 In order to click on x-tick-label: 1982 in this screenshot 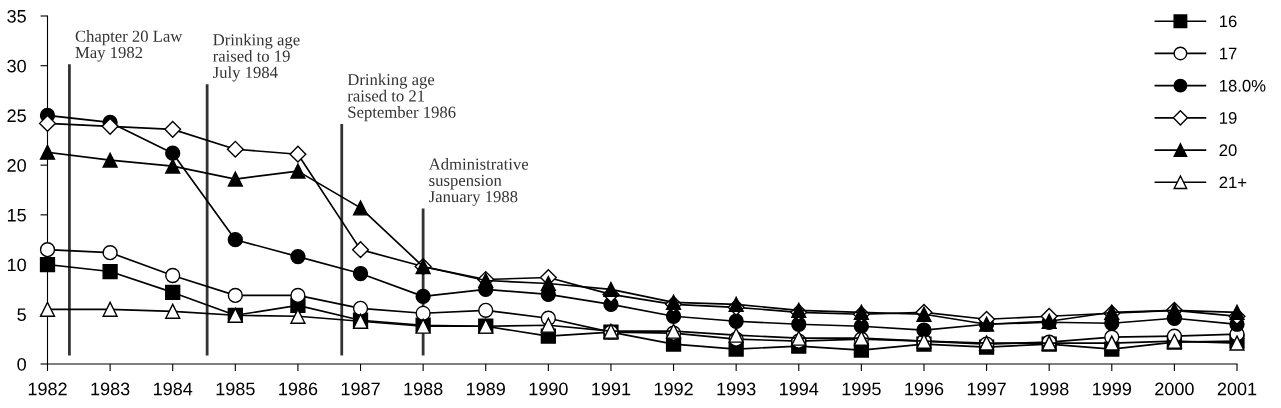, I will do `click(47, 389)`.